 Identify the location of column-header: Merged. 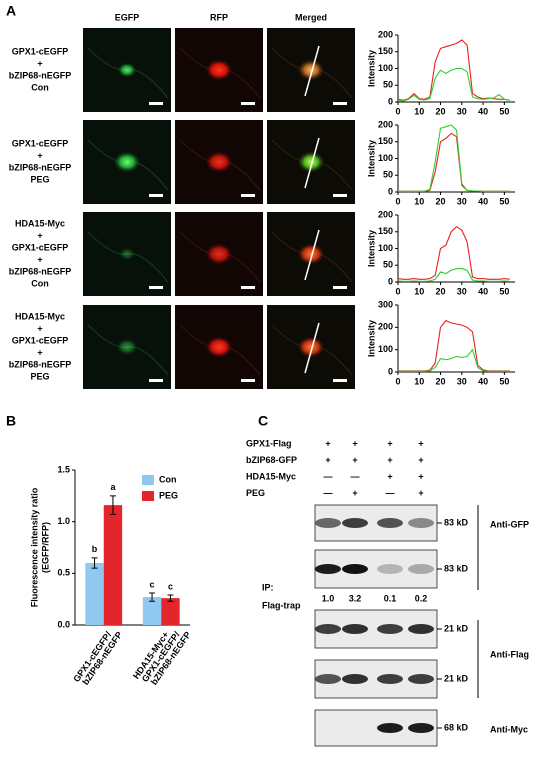
(311, 17).